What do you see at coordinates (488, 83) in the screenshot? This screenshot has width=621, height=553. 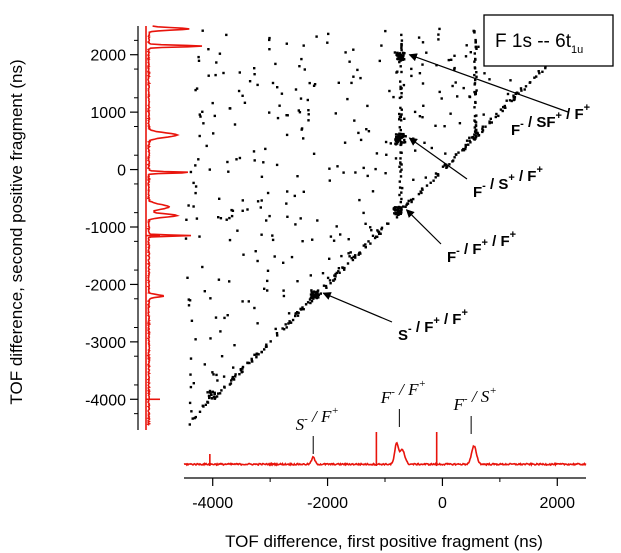 I see `annotation-arrow` at bounding box center [488, 83].